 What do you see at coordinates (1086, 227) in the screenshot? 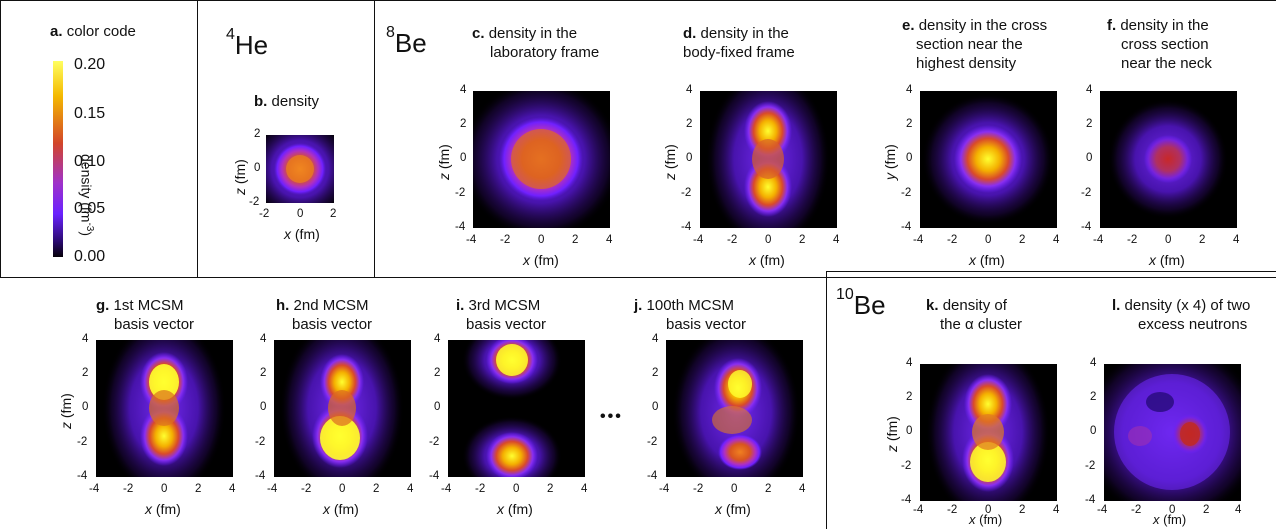
I see `panel-f-ytick-4: -4` at bounding box center [1086, 227].